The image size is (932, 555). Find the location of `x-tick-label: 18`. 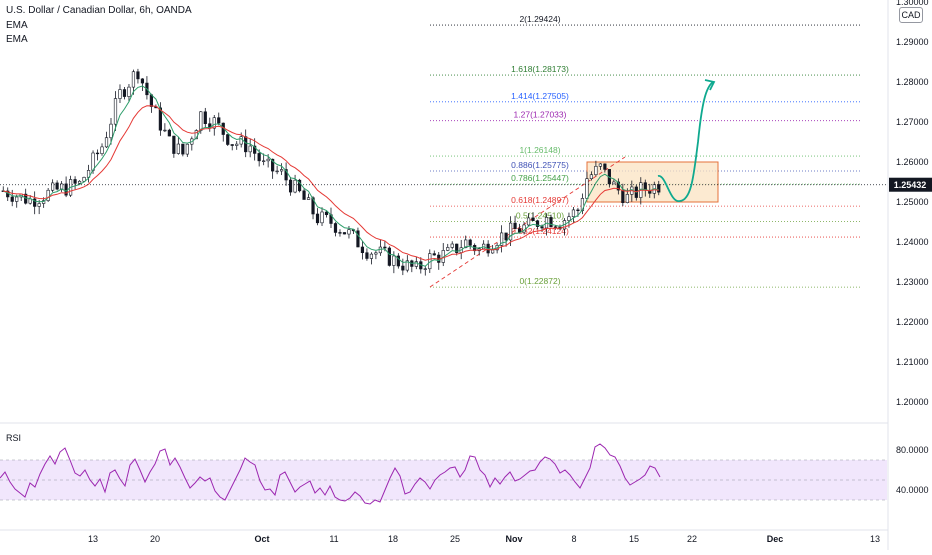

x-tick-label: 18 is located at coordinates (393, 539).